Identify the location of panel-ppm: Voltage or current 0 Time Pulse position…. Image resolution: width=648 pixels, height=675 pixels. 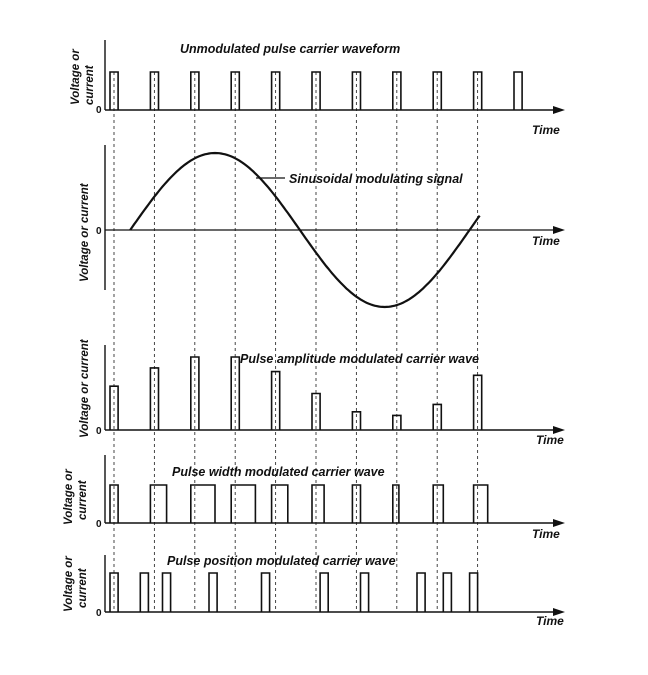
(314, 591).